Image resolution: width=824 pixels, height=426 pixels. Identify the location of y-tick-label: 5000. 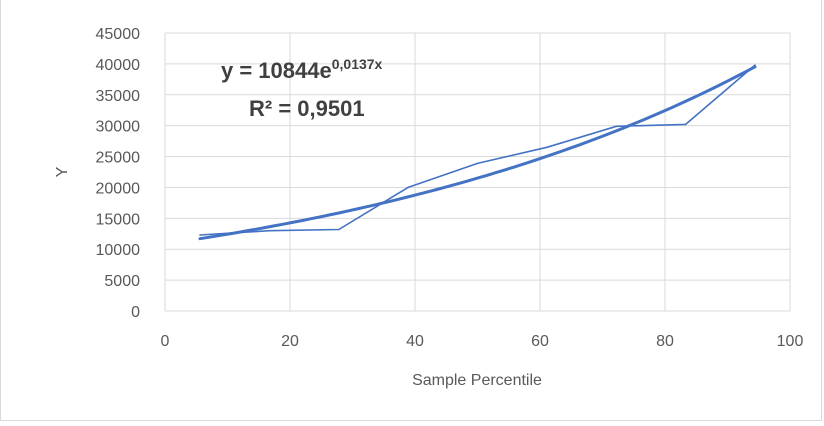
(122, 281).